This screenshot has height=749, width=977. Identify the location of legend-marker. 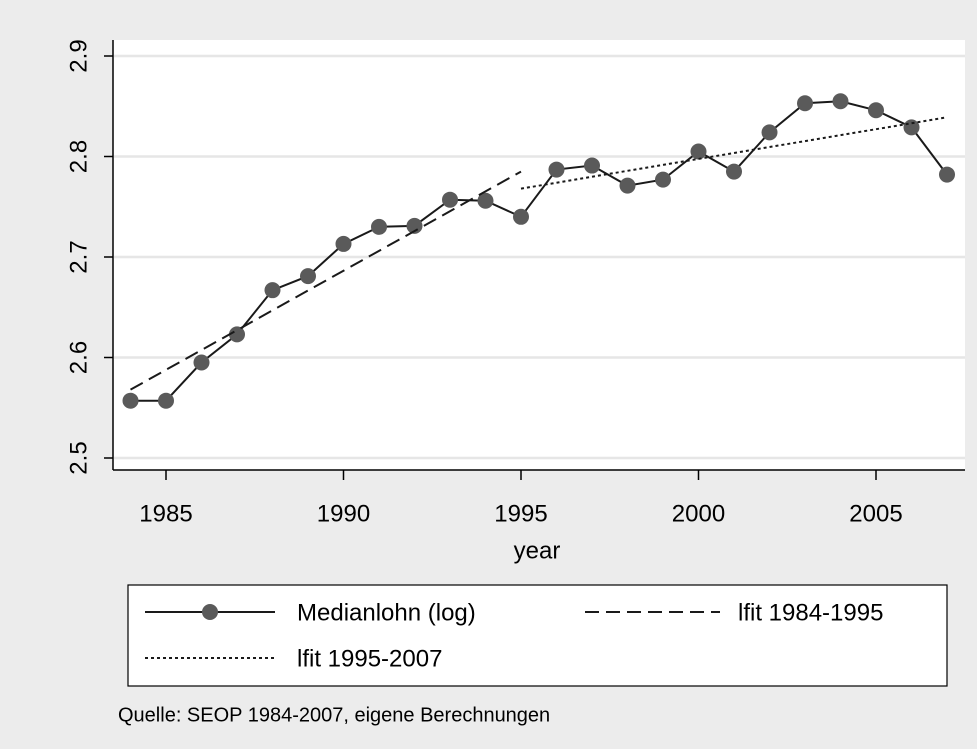
(210, 612).